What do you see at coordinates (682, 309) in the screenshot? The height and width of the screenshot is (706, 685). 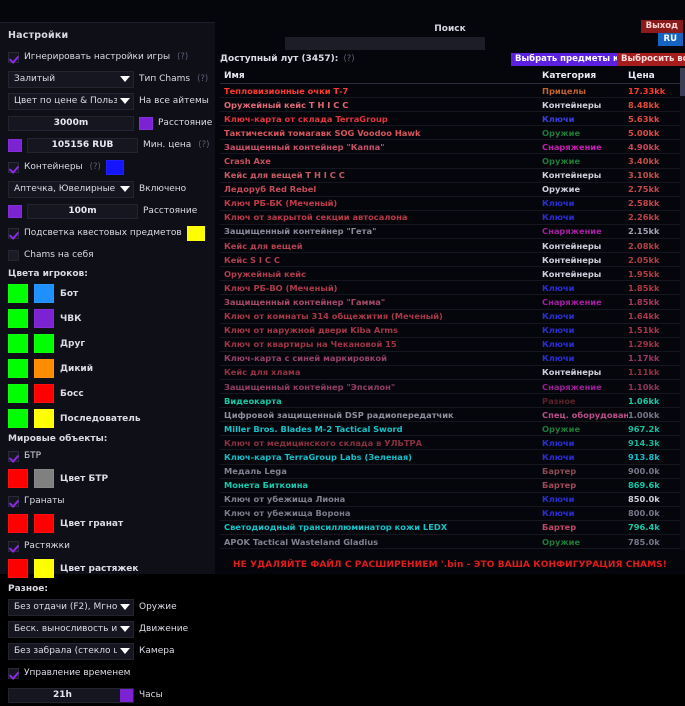 I see `scrollbar` at bounding box center [682, 309].